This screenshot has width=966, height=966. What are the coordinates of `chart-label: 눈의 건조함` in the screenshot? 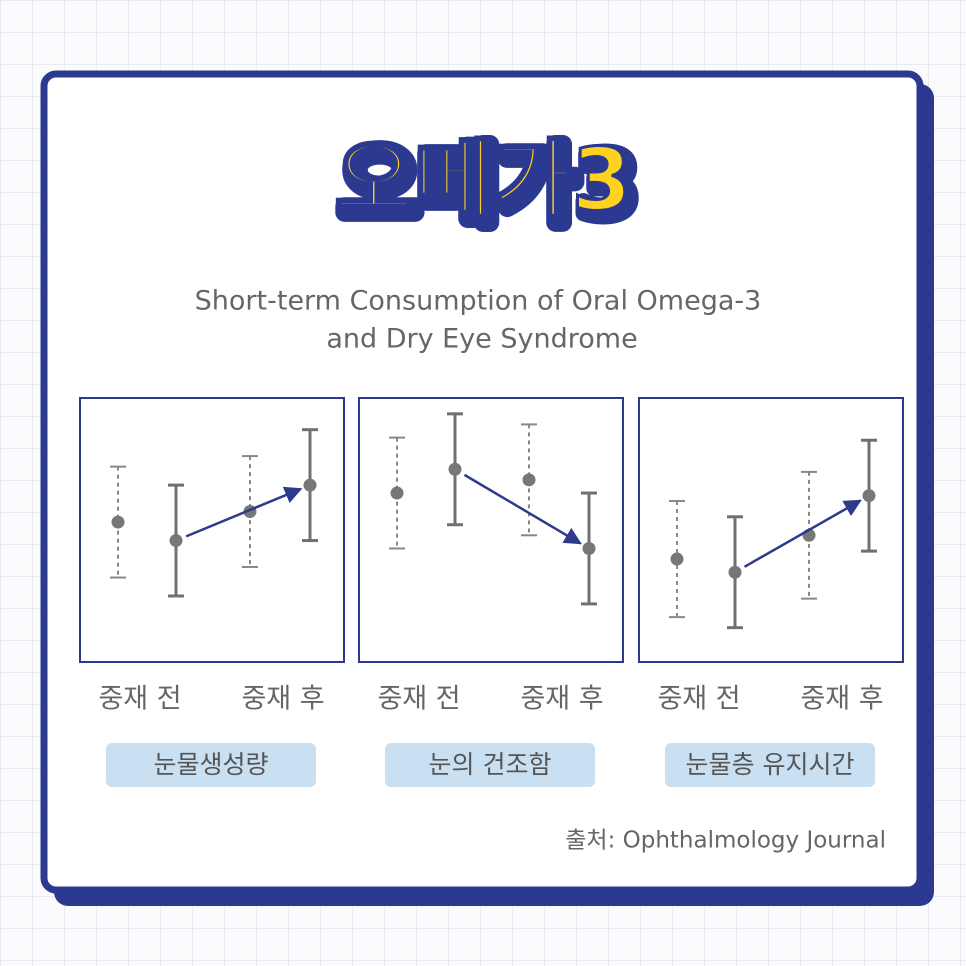 It's located at (490, 764).